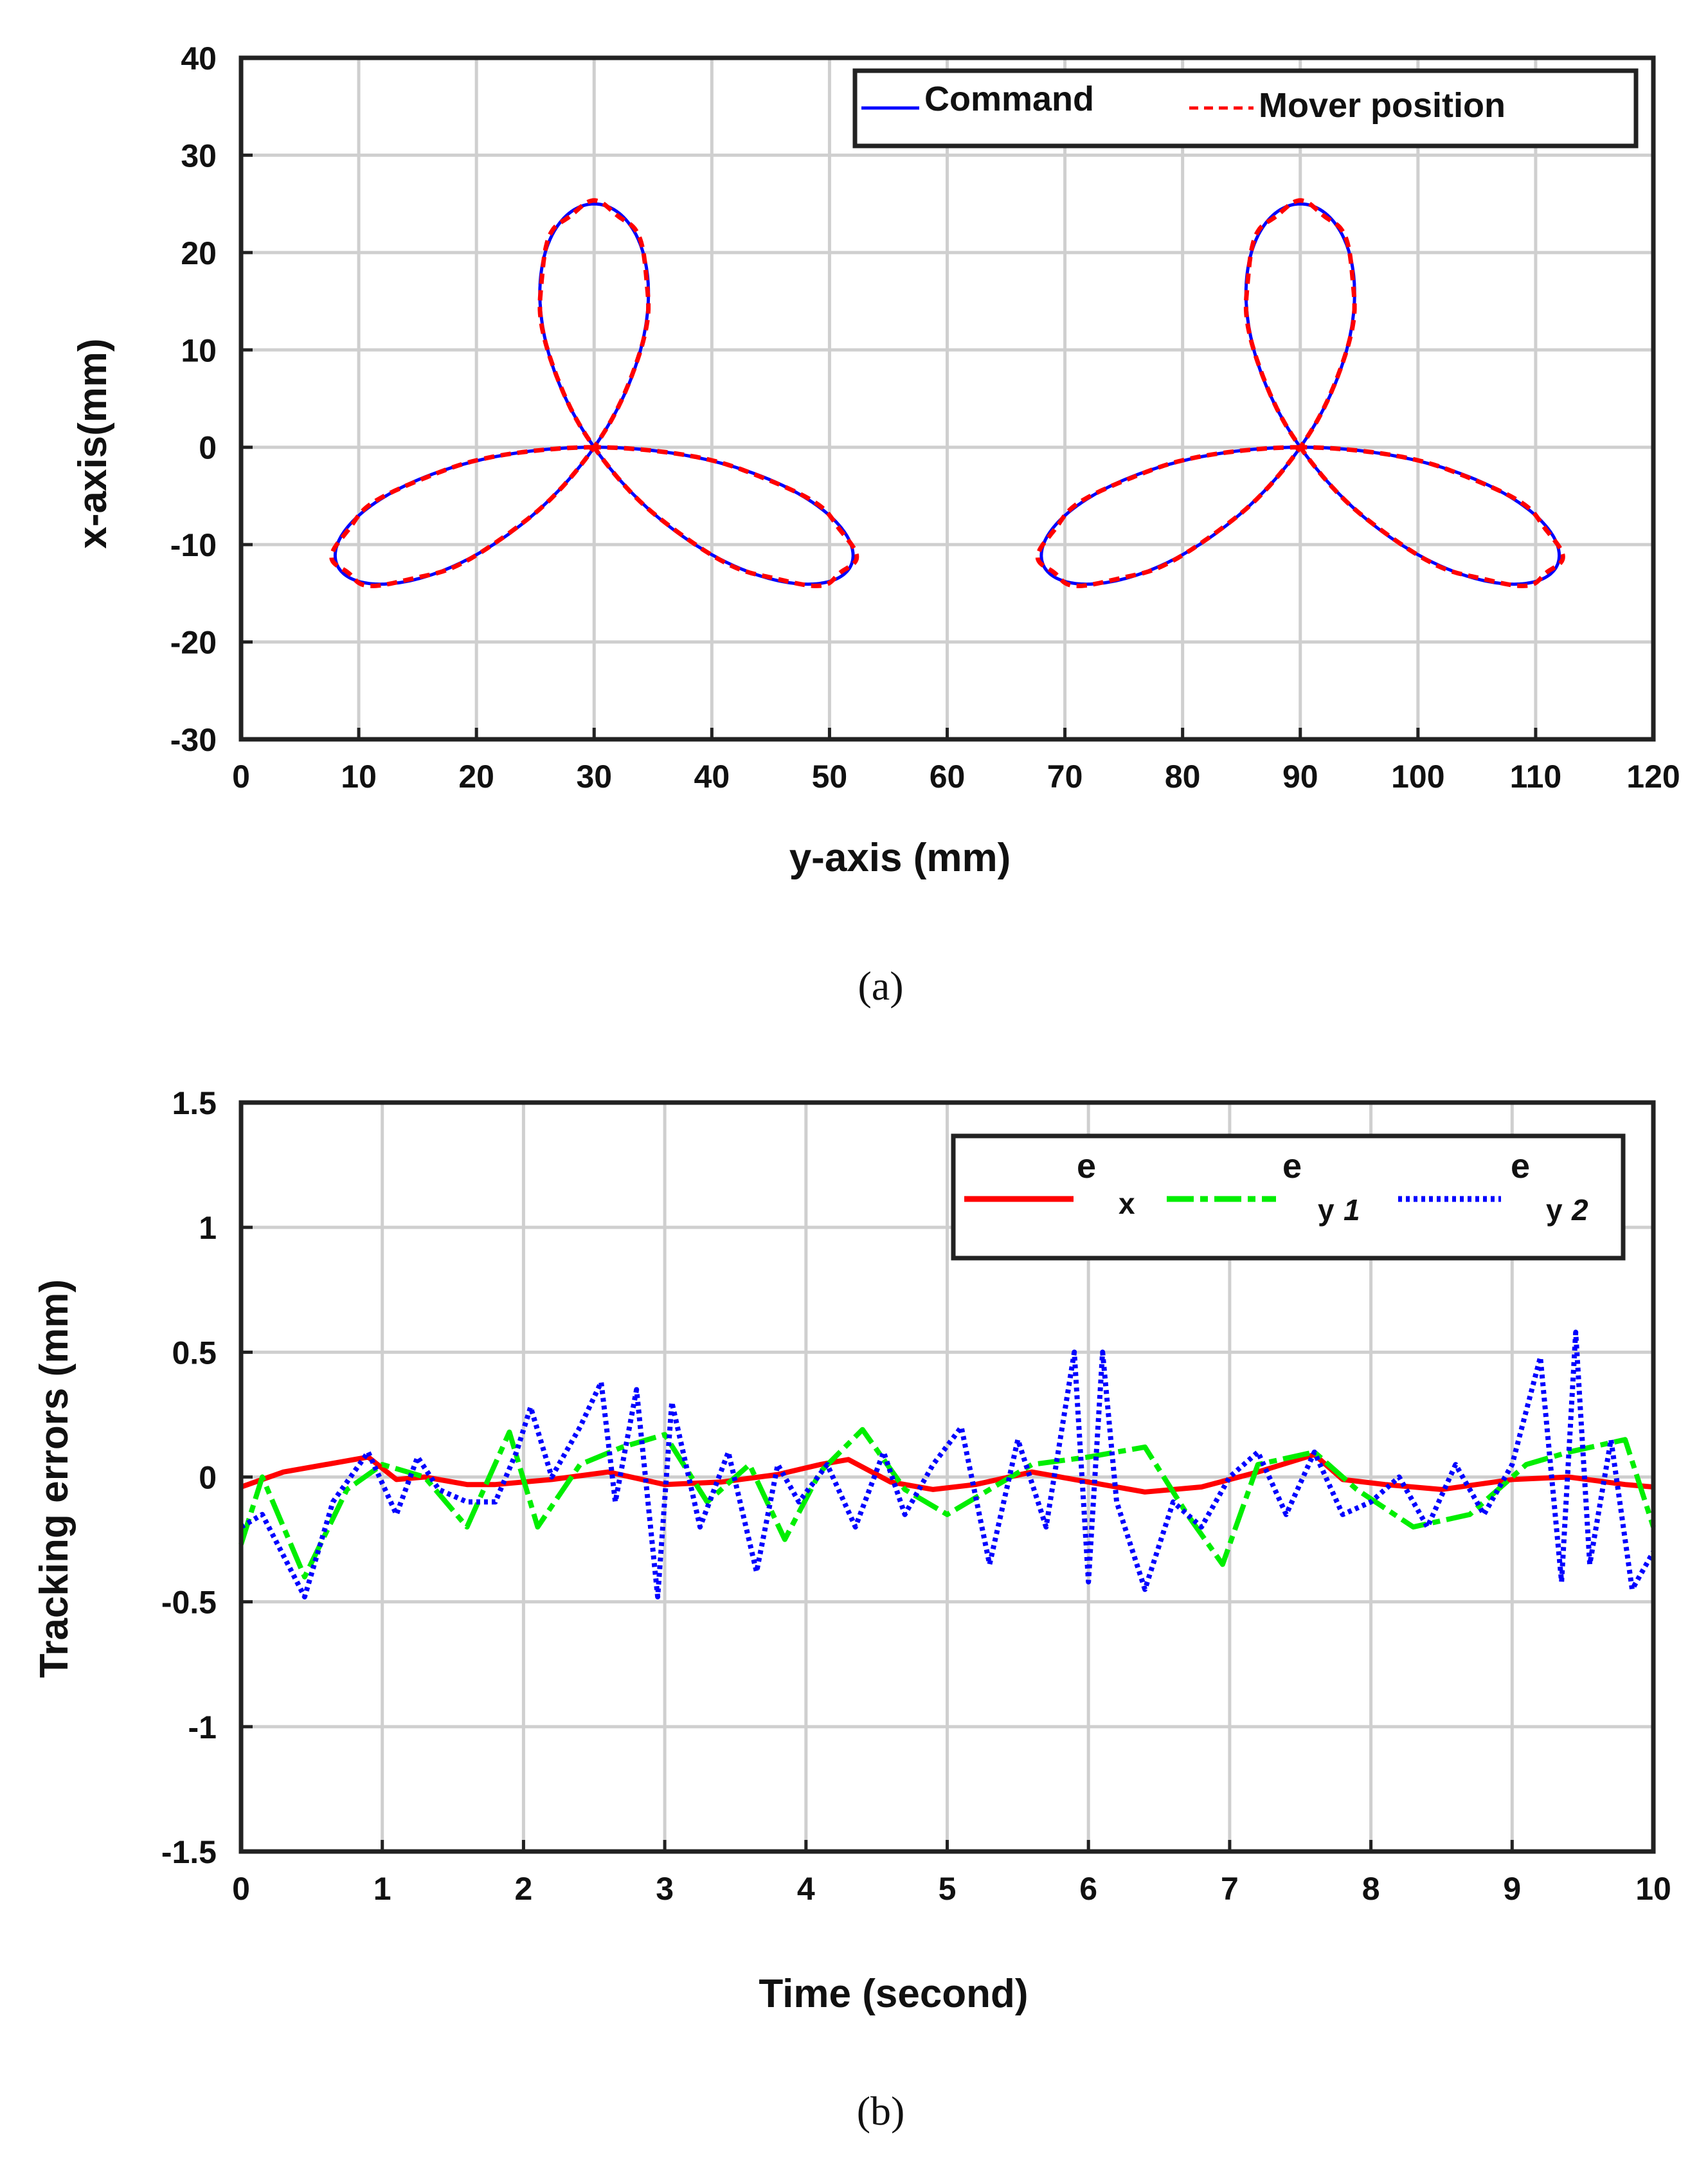  Describe the element at coordinates (1230, 1889) in the screenshot. I see `x-tick-label: 7` at that location.